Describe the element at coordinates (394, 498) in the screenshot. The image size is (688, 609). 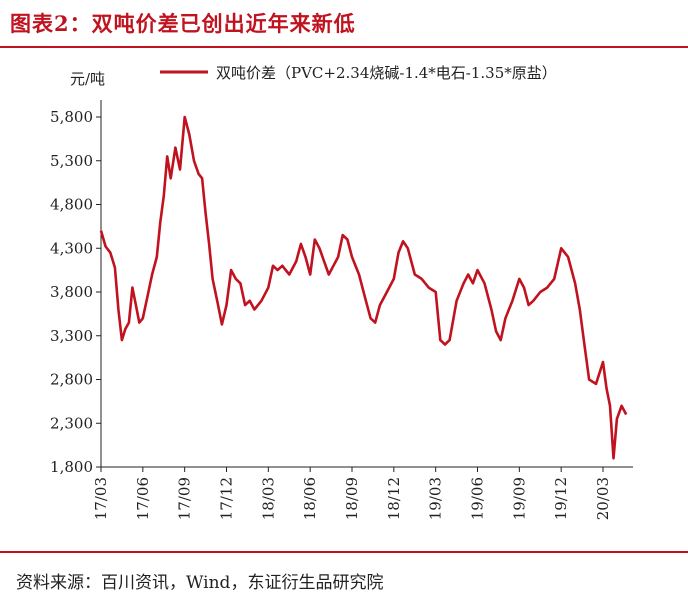
I see `x-tick-label: 18/12` at that location.